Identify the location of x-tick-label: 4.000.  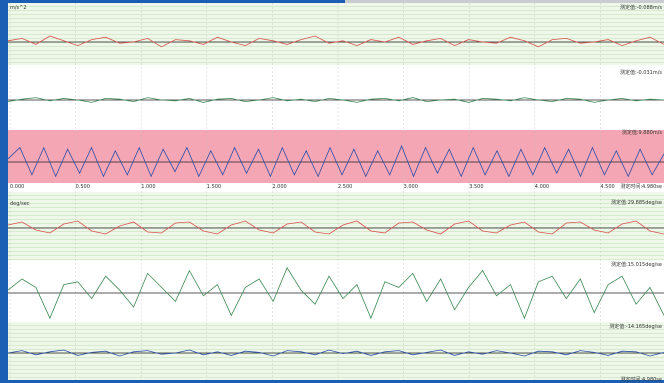
(542, 187).